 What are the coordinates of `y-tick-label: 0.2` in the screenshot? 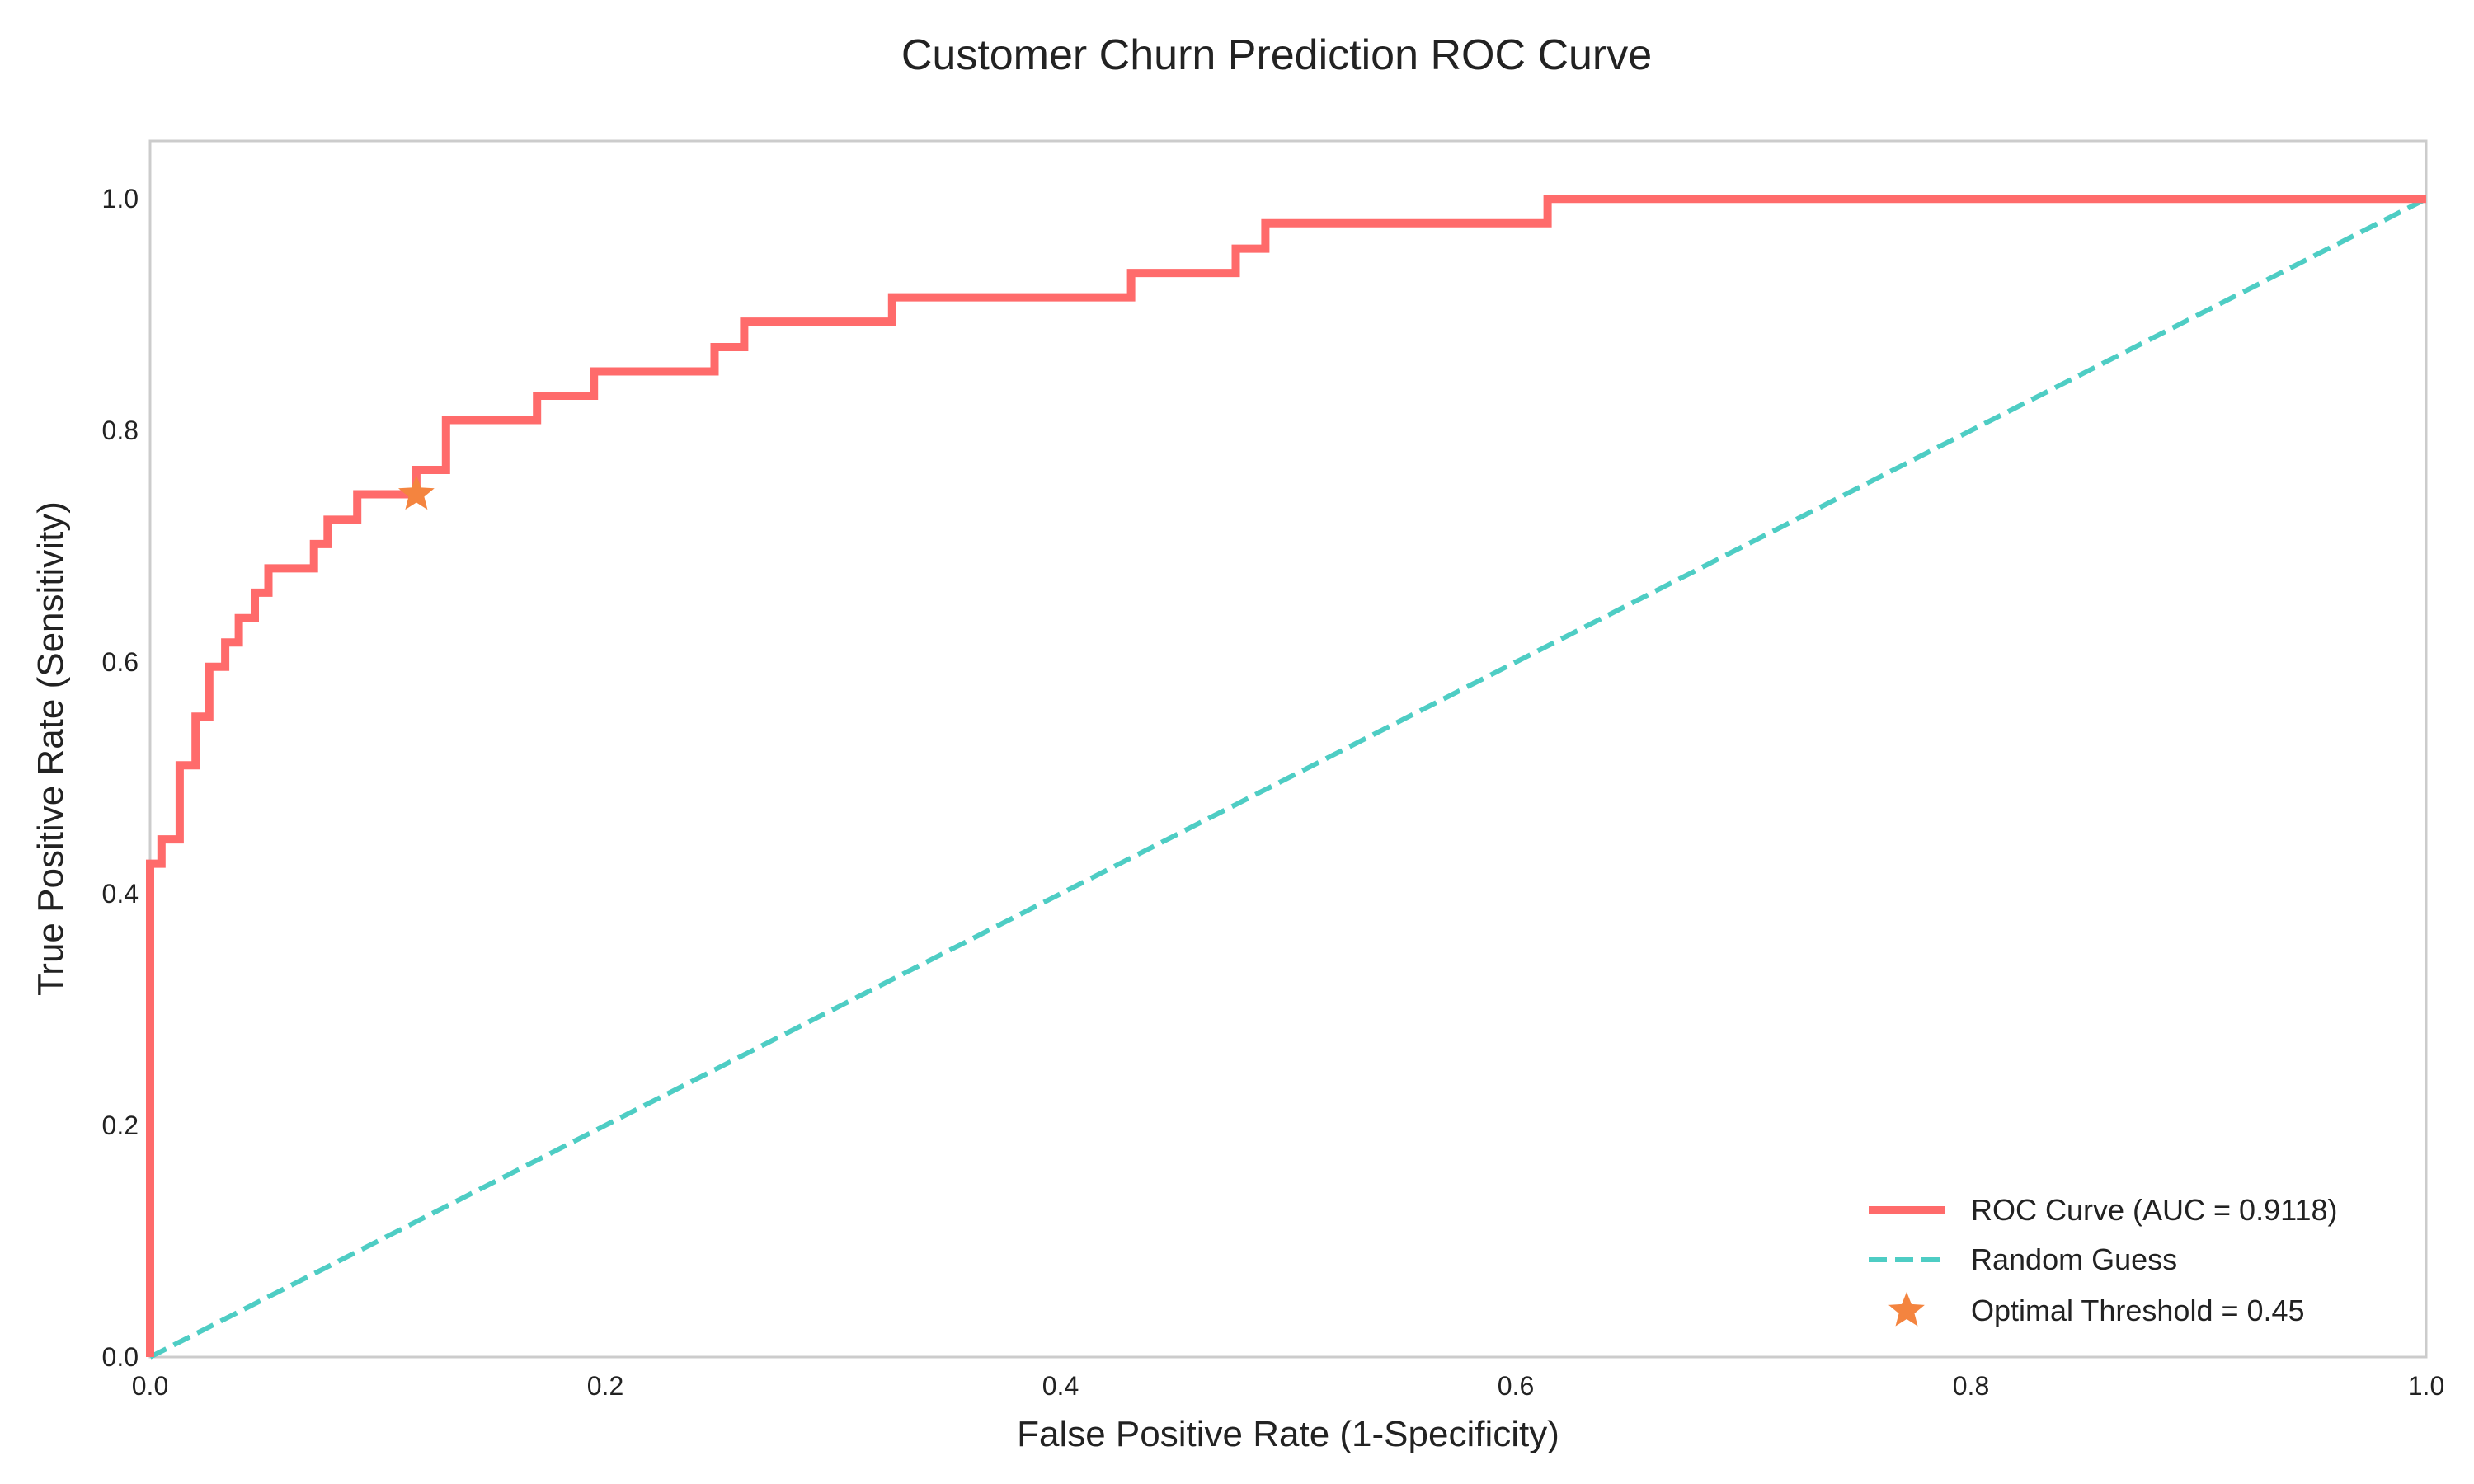 It's located at (120, 1125).